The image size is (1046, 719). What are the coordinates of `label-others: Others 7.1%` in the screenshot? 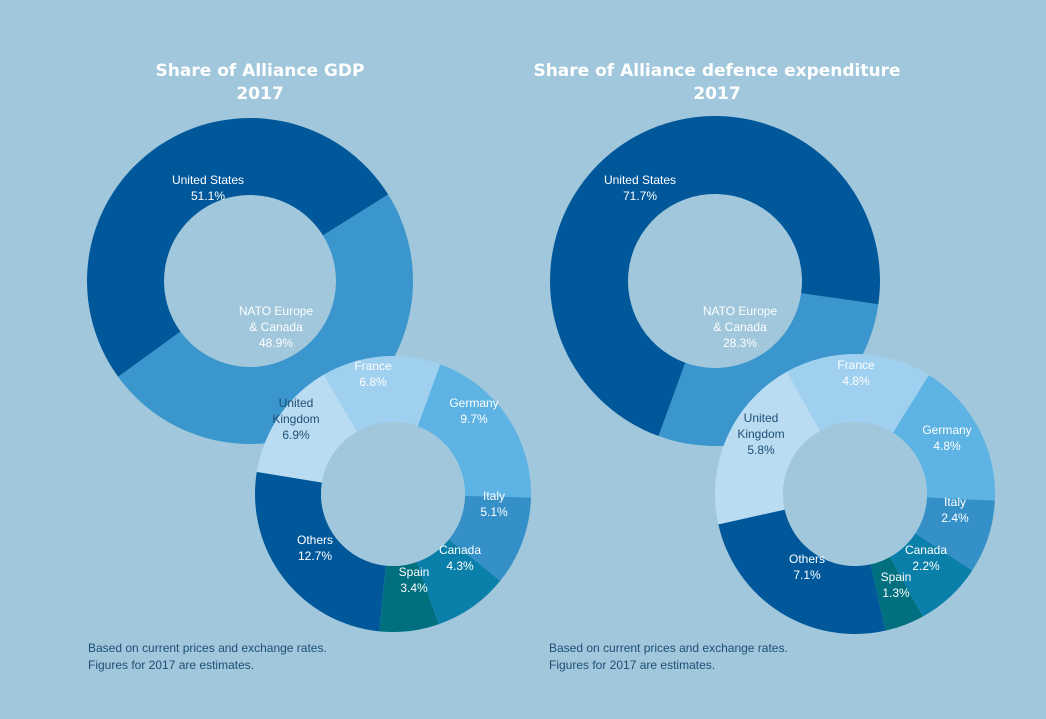 It's located at (807, 567).